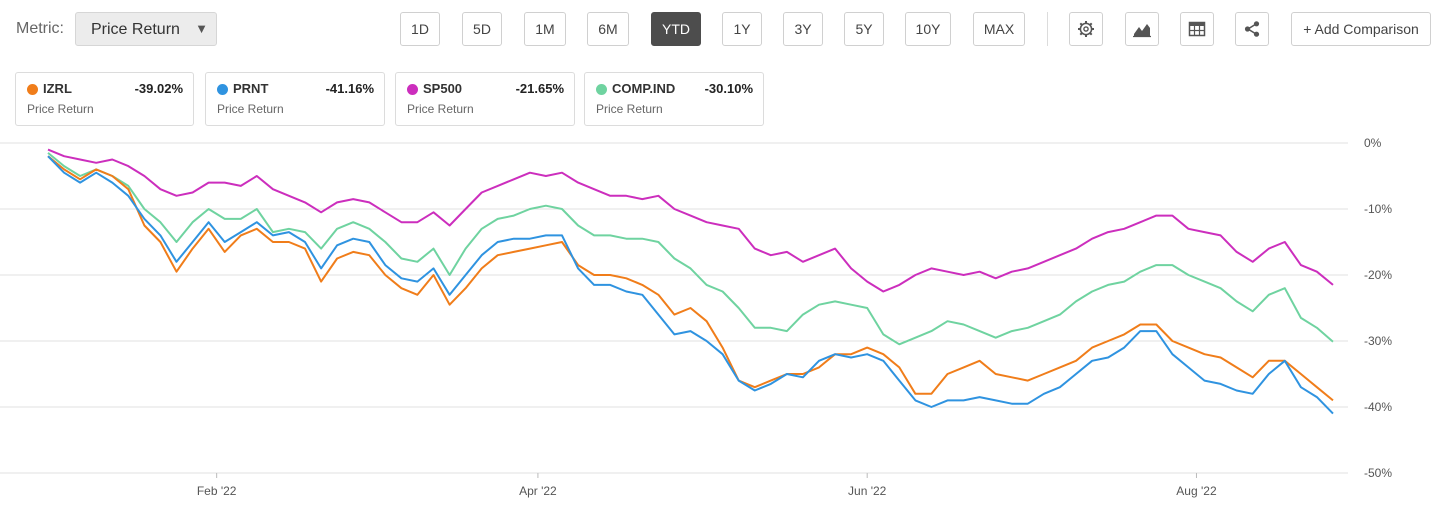 Image resolution: width=1444 pixels, height=511 pixels. What do you see at coordinates (539, 88) in the screenshot?
I see `legend-value: -21.65%` at bounding box center [539, 88].